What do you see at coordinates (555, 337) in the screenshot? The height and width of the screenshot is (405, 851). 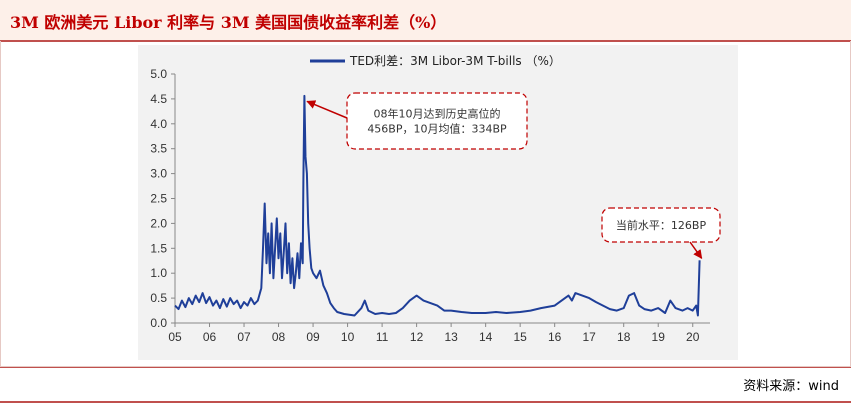 I see `x-tick-label: 16` at bounding box center [555, 337].